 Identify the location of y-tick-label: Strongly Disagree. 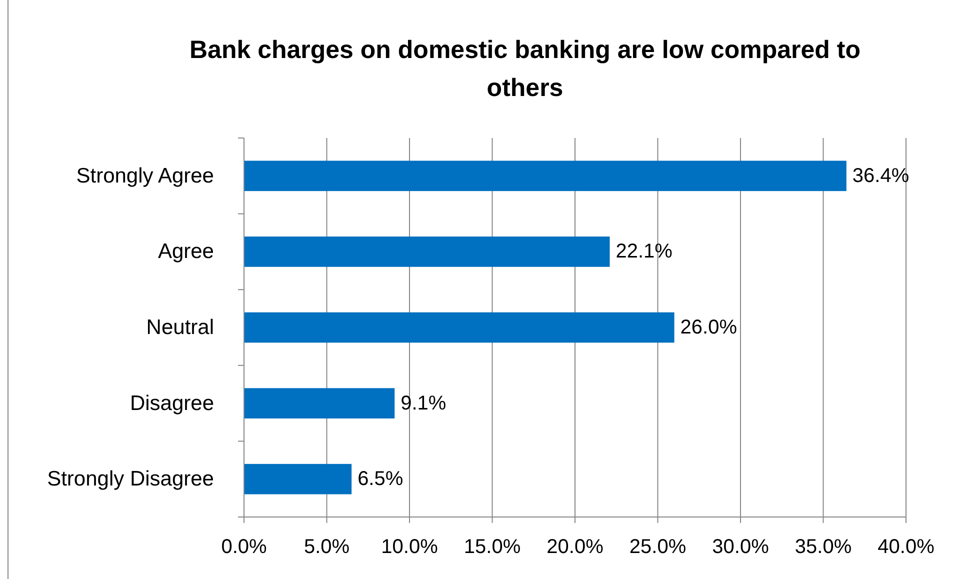
(130, 479).